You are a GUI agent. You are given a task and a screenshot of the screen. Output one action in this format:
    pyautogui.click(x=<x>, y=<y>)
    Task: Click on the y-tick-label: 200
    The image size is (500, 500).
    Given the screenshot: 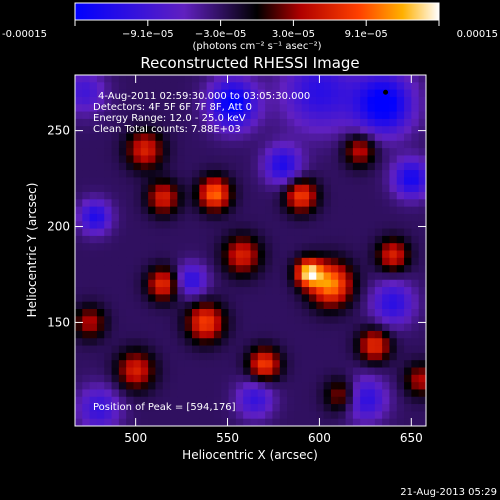 What is the action you would take?
    pyautogui.click(x=58, y=227)
    